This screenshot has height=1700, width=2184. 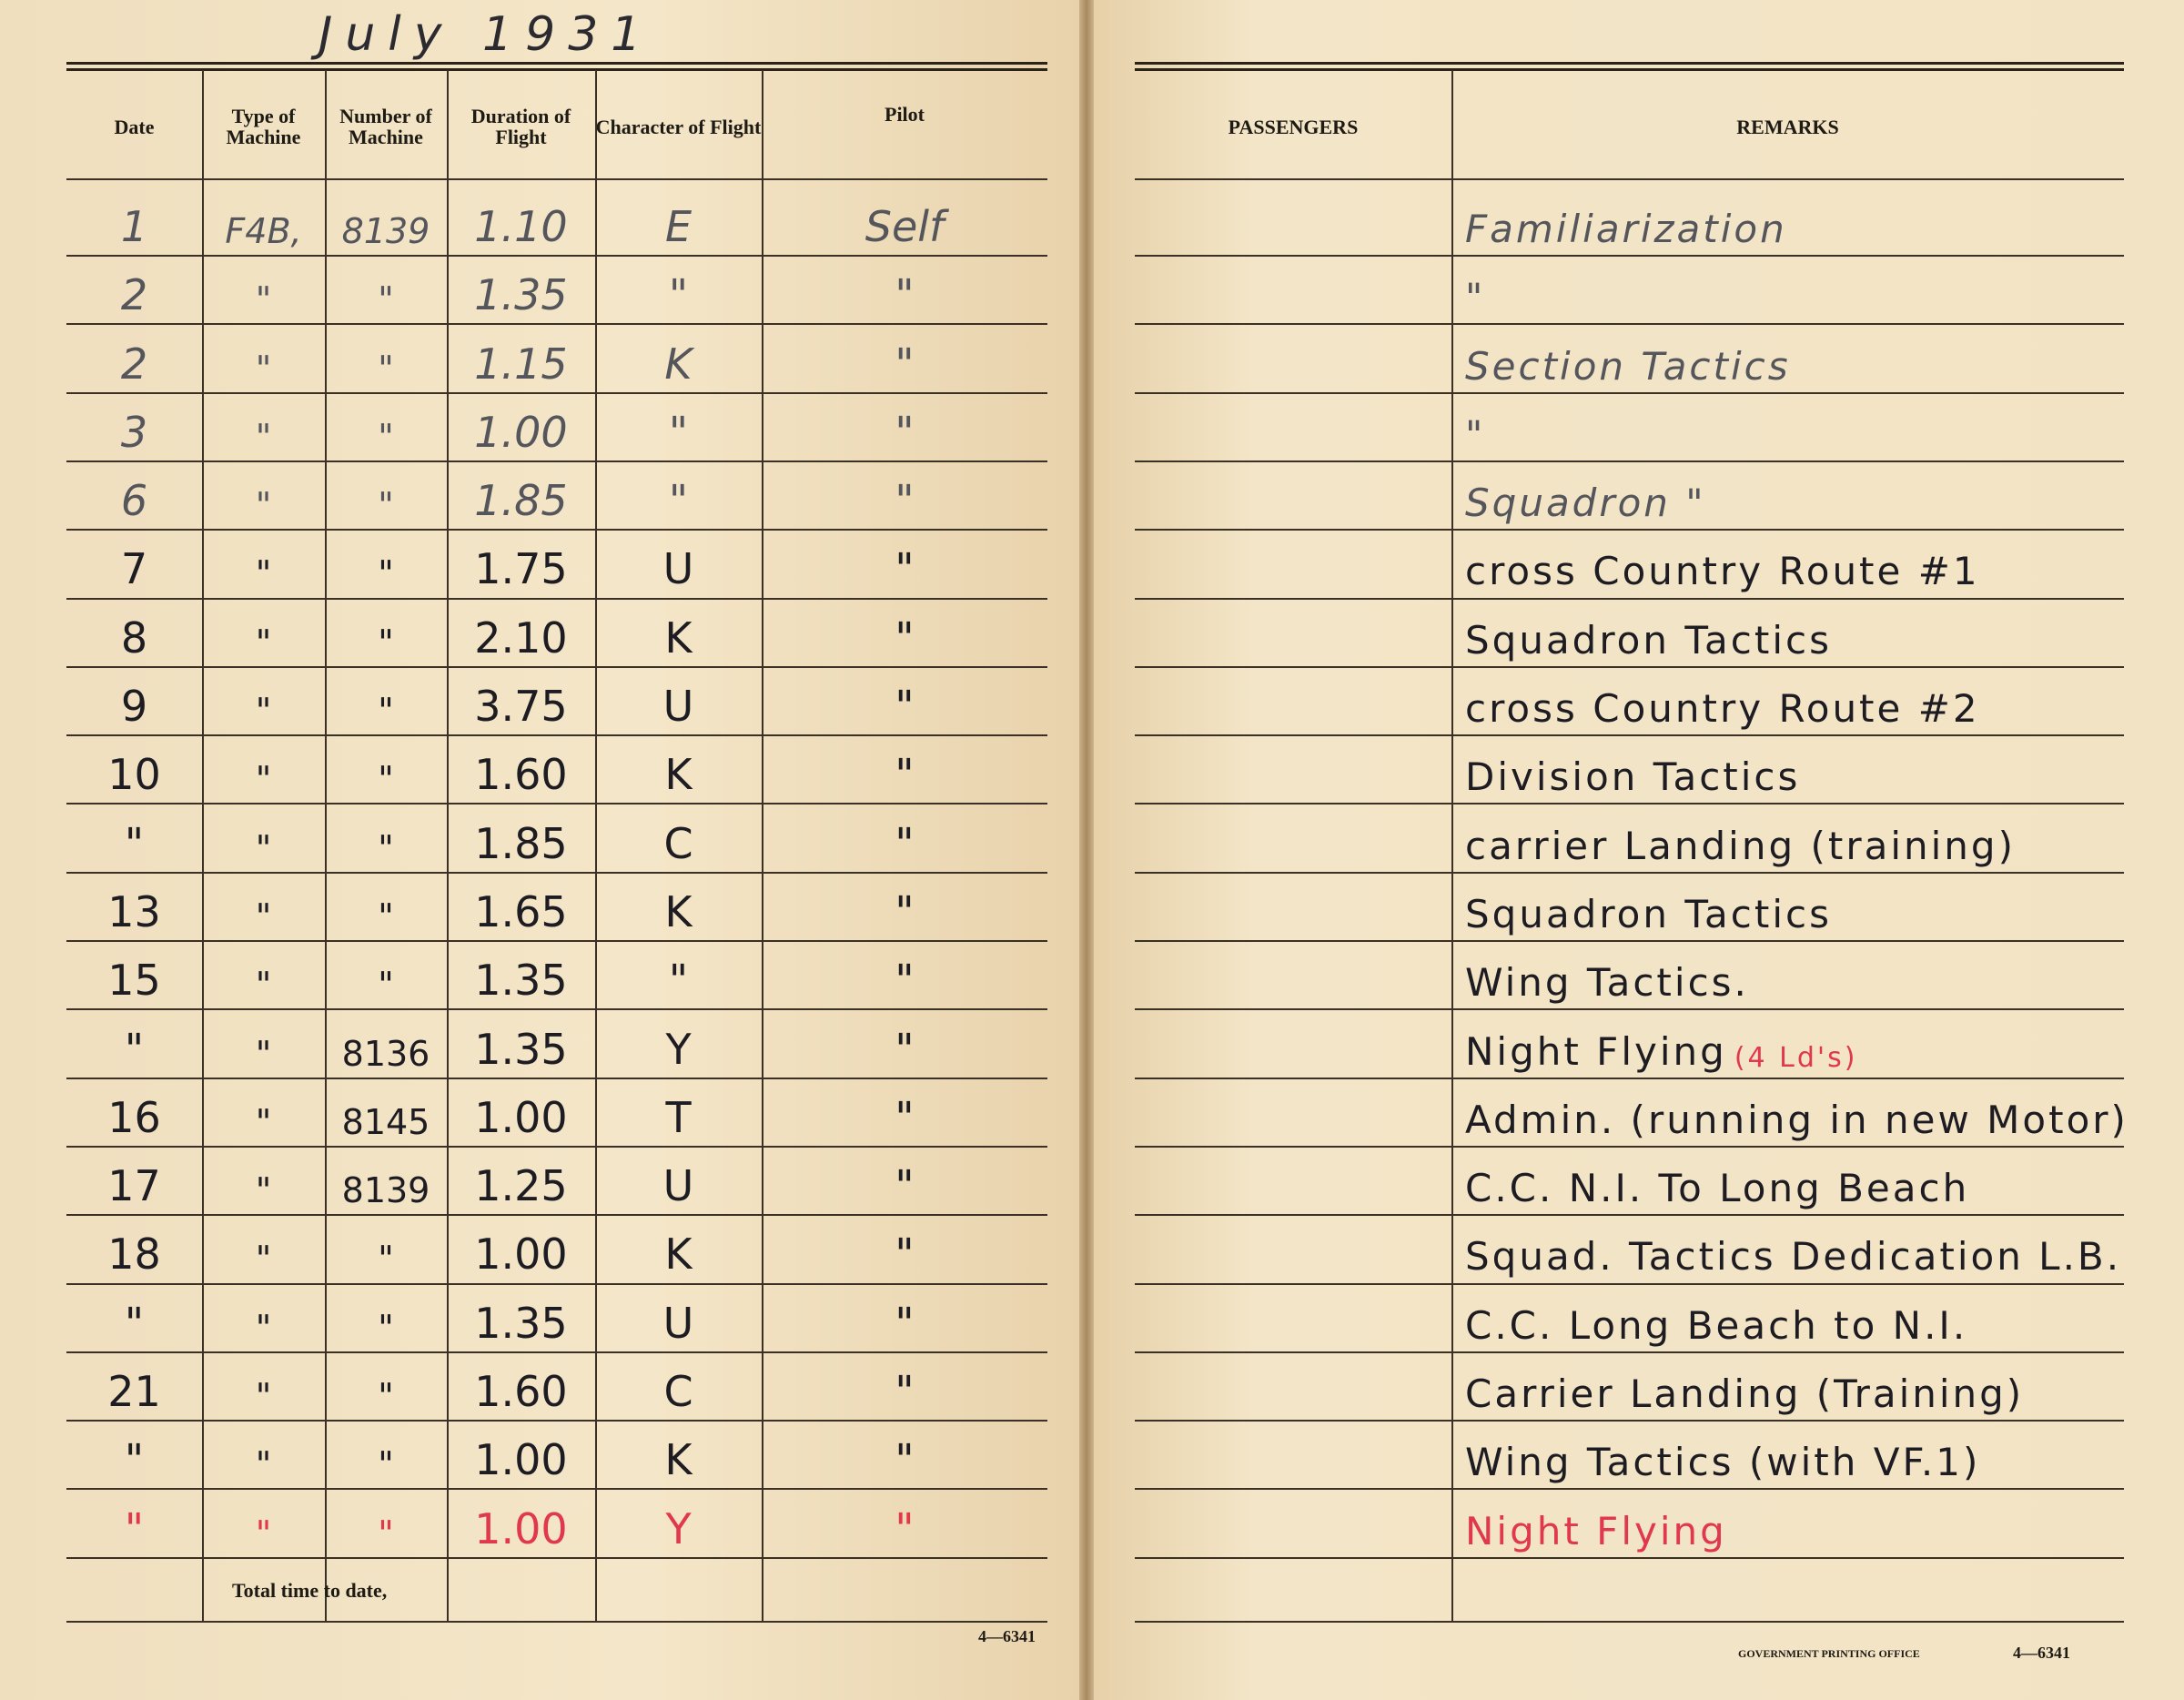 What do you see at coordinates (679, 227) in the screenshot?
I see `entry-character: E` at bounding box center [679, 227].